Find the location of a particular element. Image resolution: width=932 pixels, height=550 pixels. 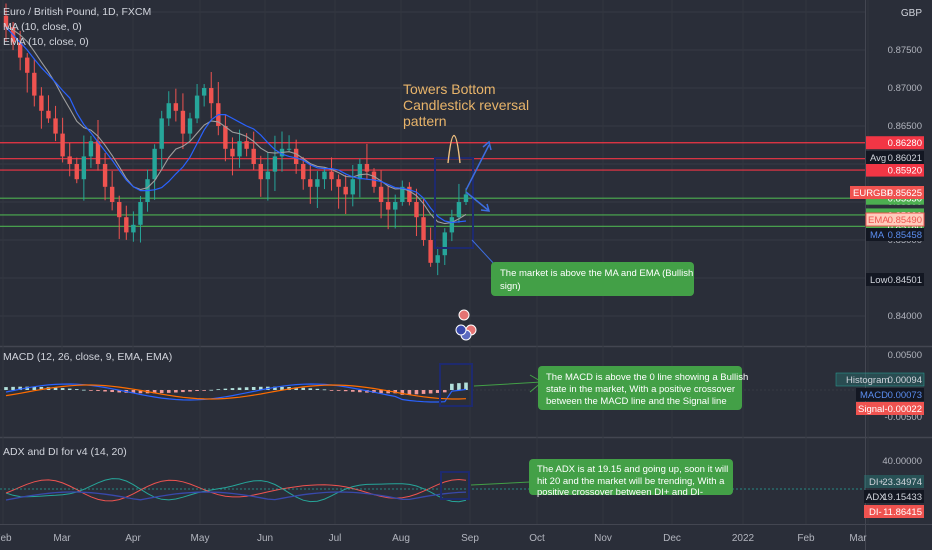

price-callout is located at coordinates (592, 279).